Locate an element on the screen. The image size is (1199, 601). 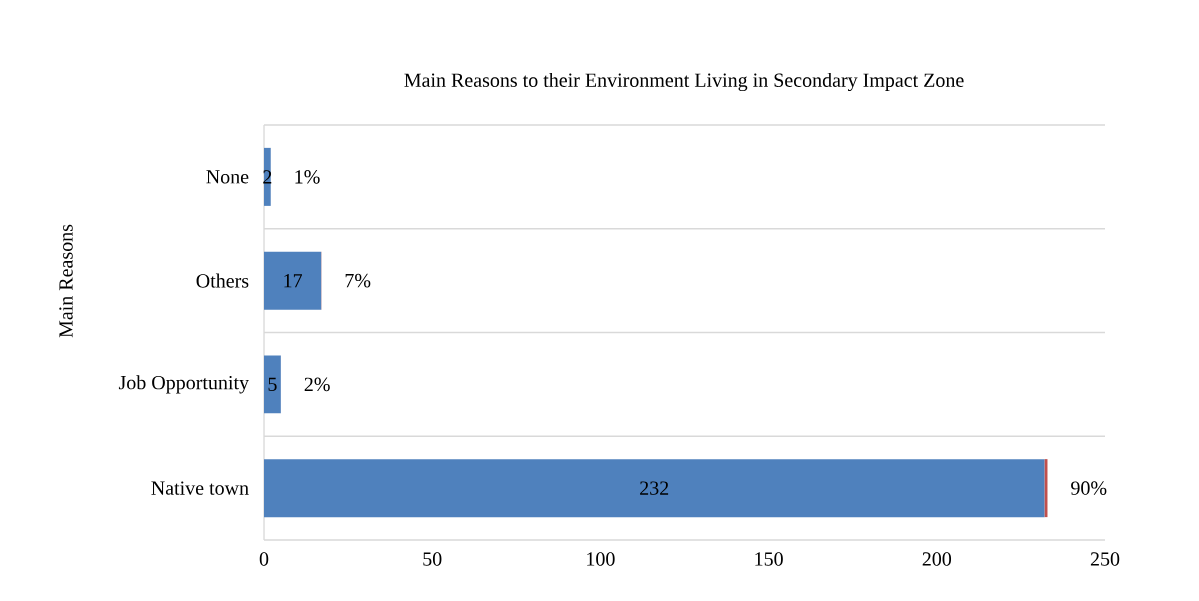
chart-title: Main Reasons to their Environment Living in Secondary Impact Zone is located at coordinates (684, 82).